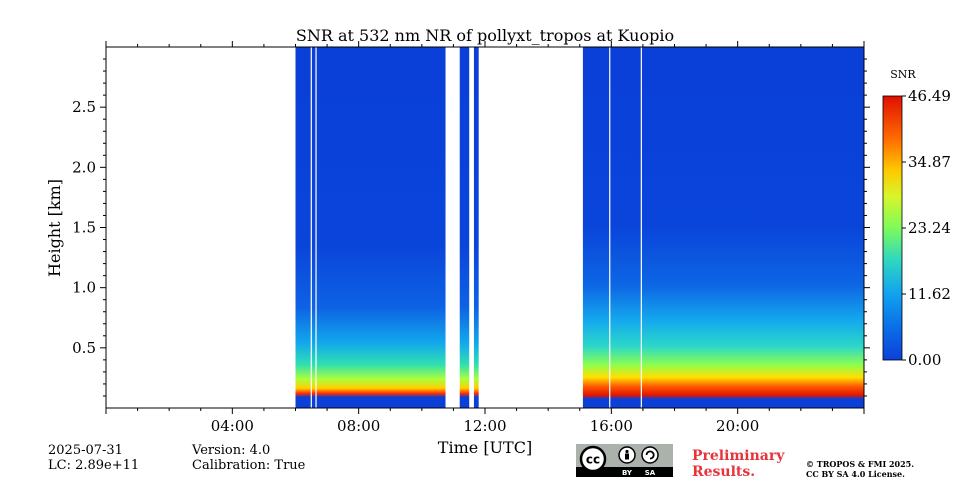 Image resolution: width=960 pixels, height=480 pixels. Describe the element at coordinates (650, 455) in the screenshot. I see `sa-share-icon` at that location.